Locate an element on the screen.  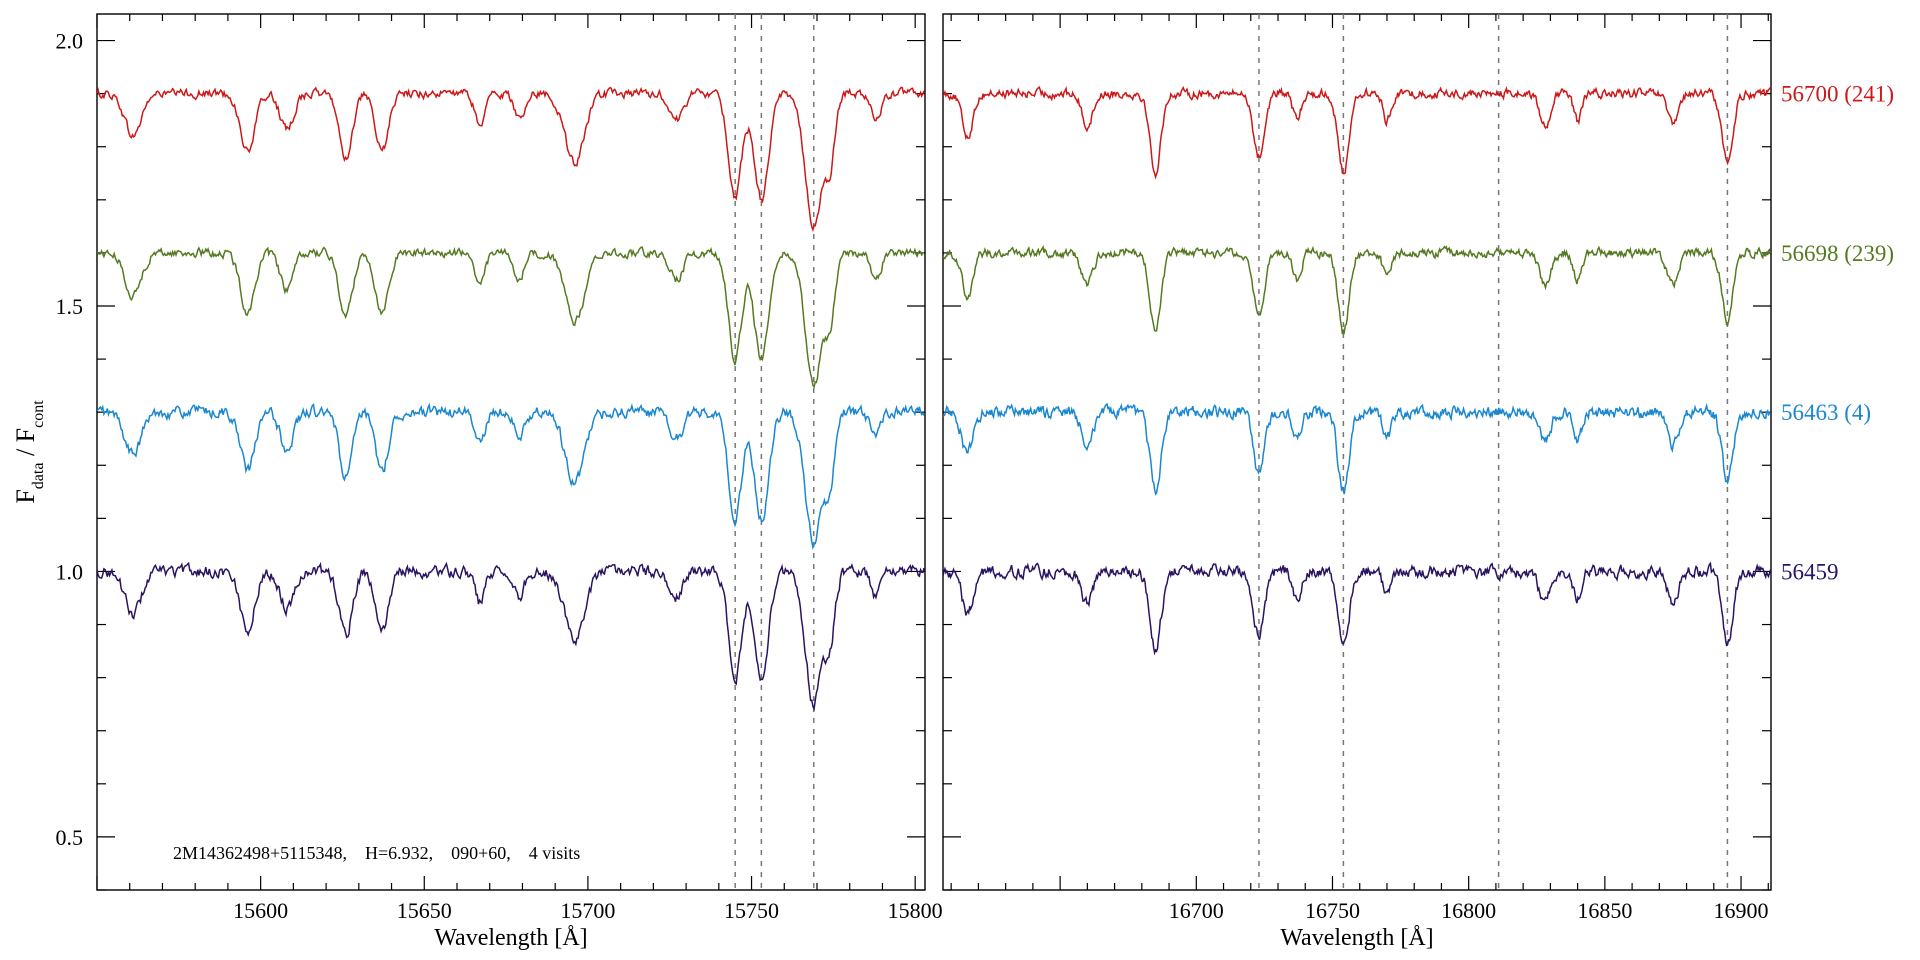
x-axis-label-right: Wavelength [Å] is located at coordinates (1356, 938).